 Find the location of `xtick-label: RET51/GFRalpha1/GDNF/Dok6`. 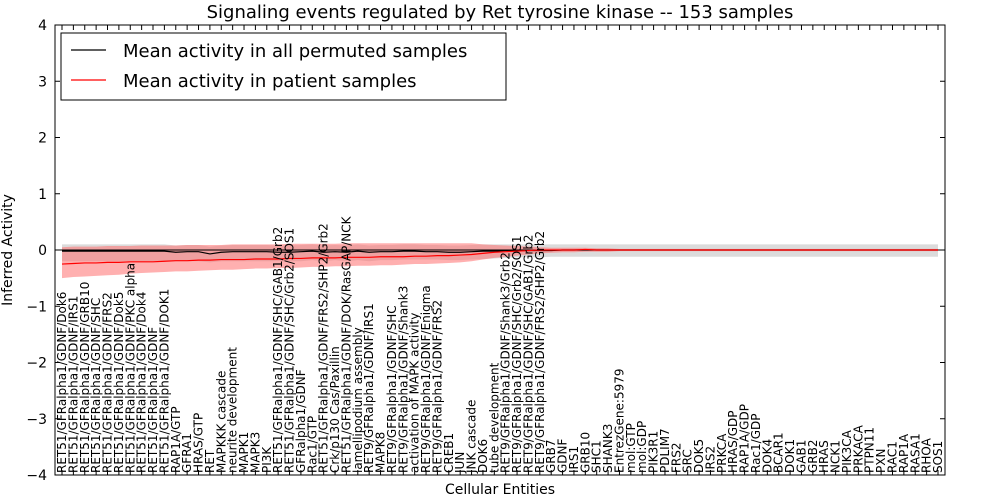

xtick-label: RET51/GFRalpha1/GDNF/Dok6 is located at coordinates (62, 382).